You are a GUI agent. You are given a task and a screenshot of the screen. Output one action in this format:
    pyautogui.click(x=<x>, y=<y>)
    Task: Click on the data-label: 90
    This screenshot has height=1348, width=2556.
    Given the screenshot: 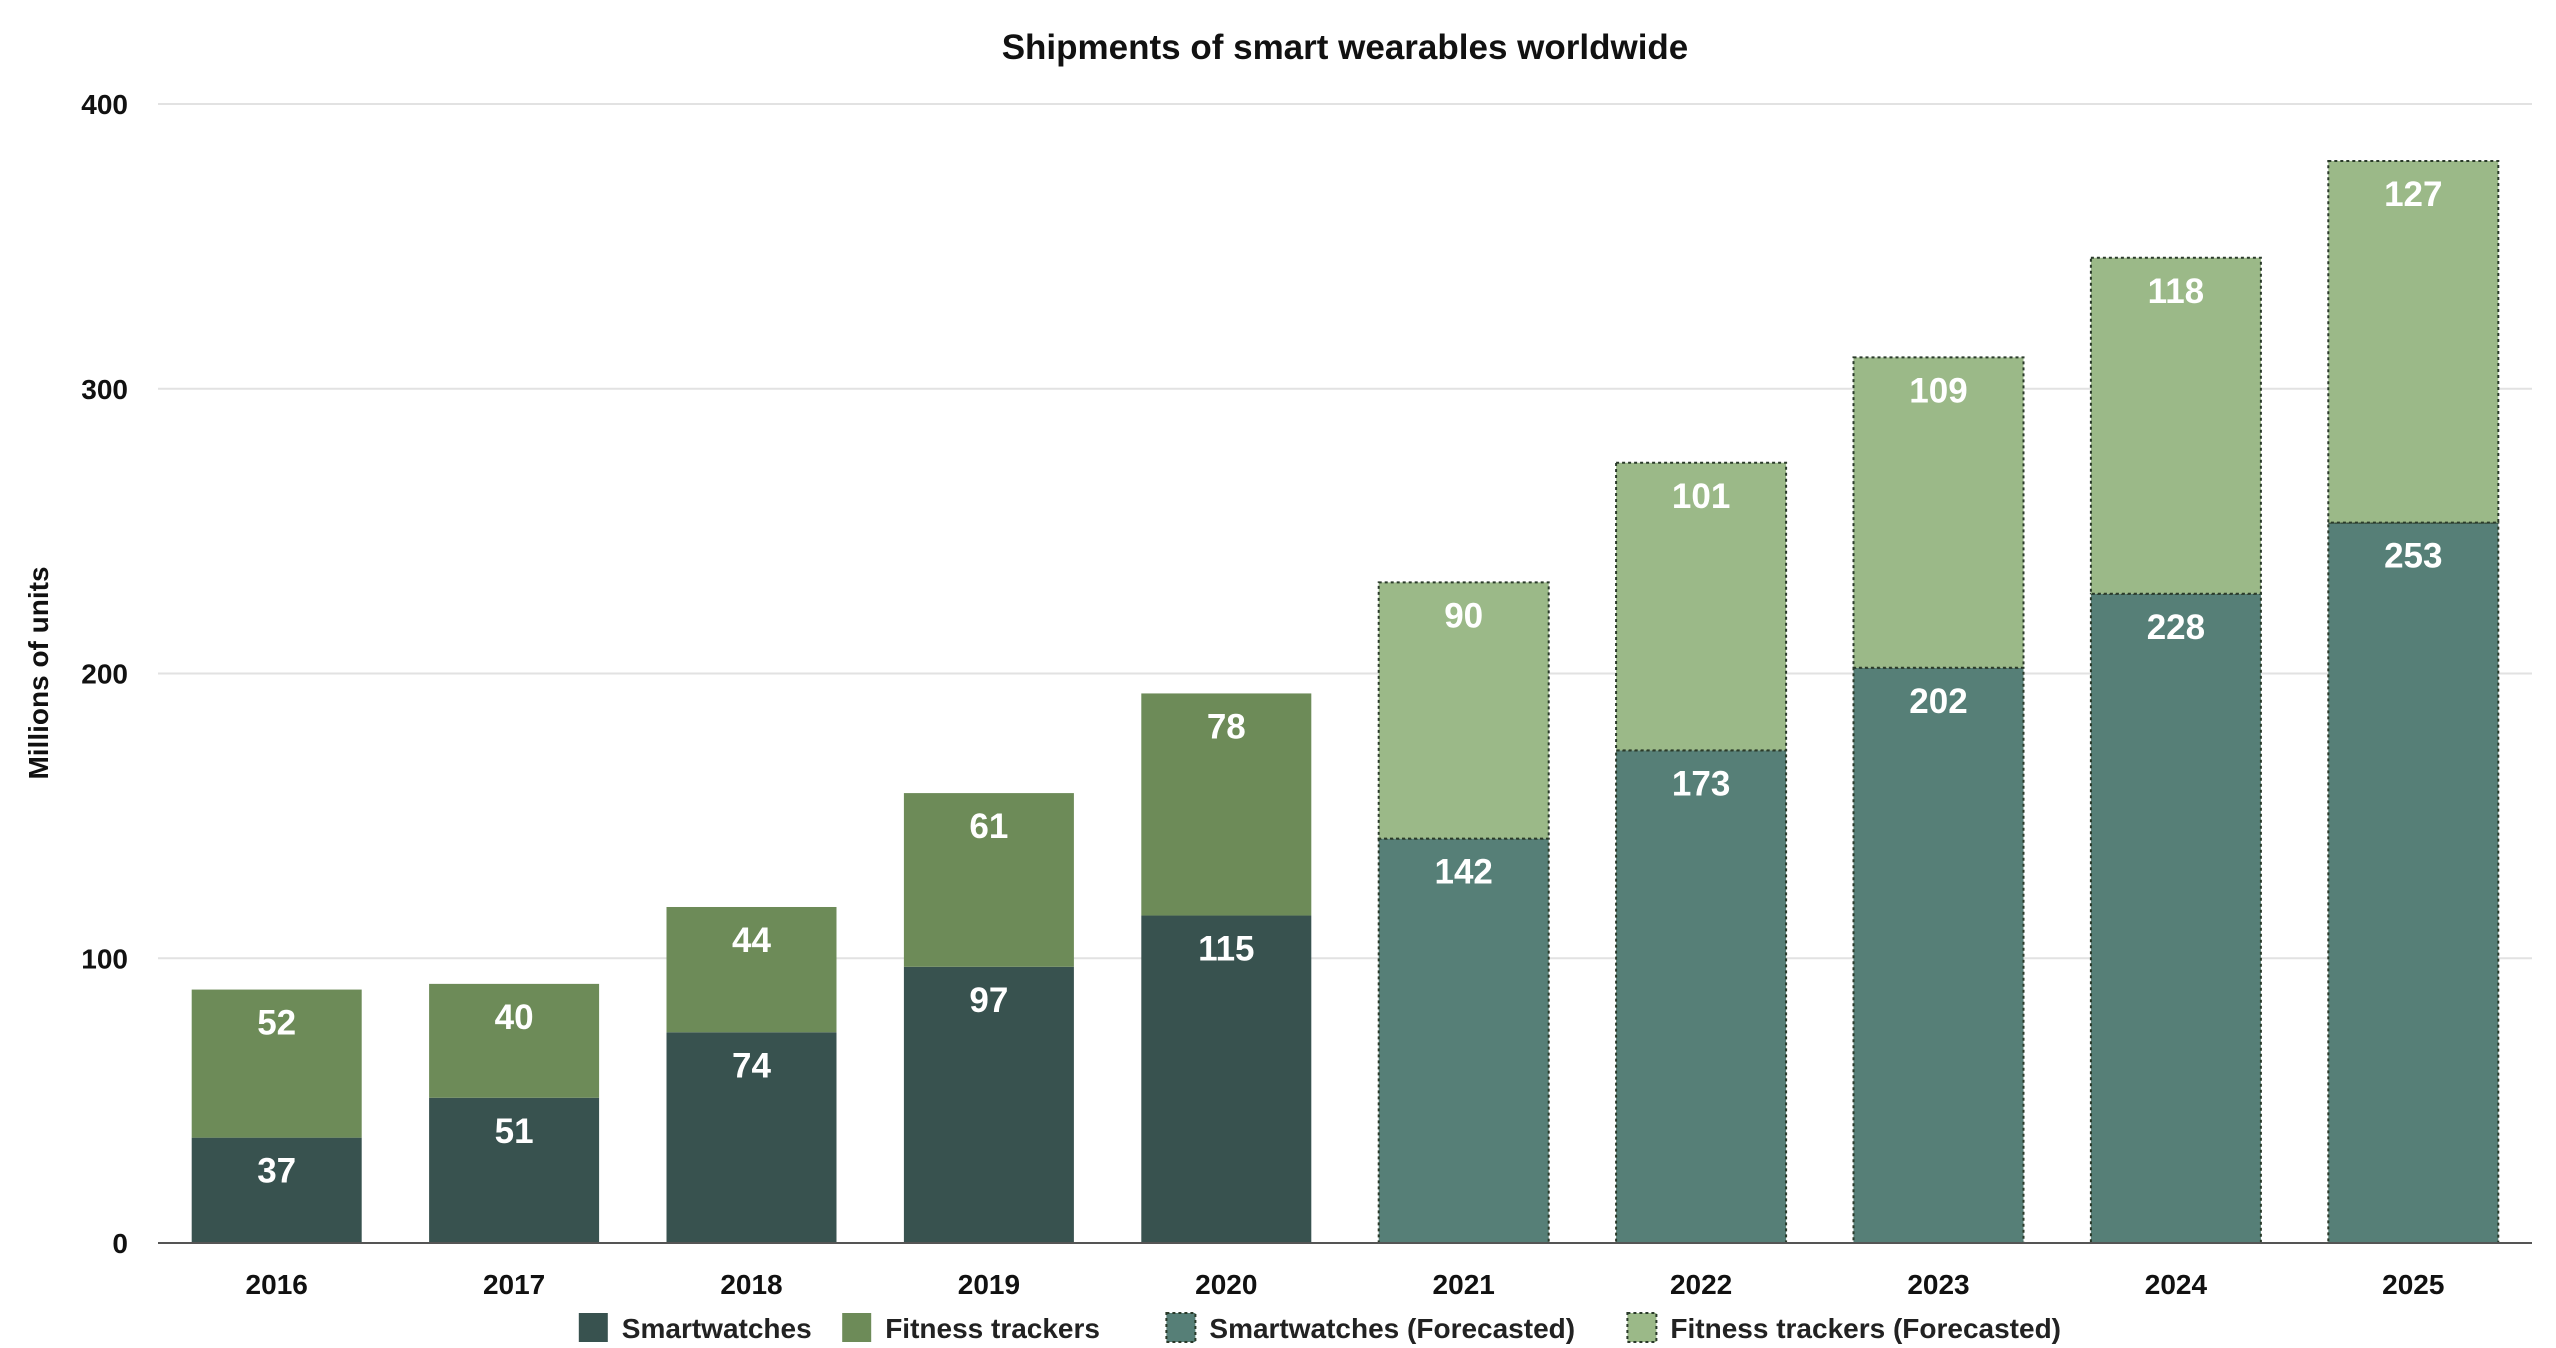 What is the action you would take?
    pyautogui.click(x=1463, y=615)
    